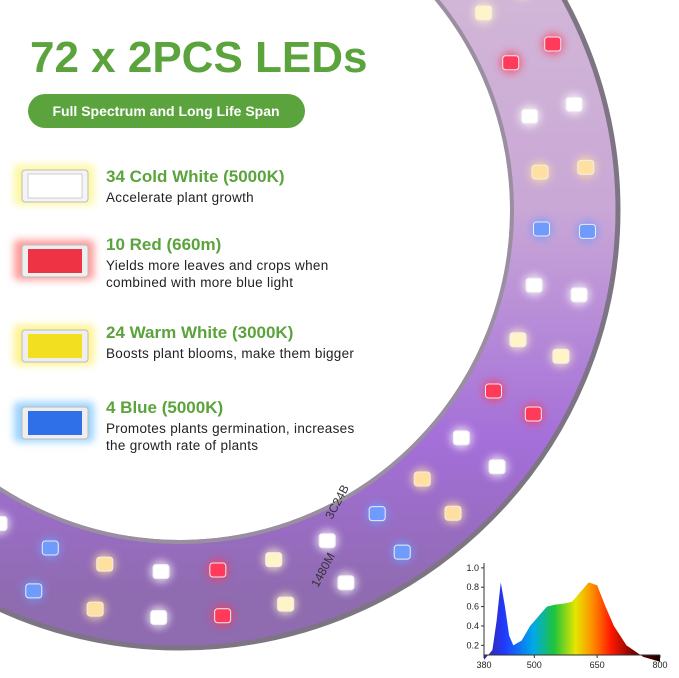 The image size is (679, 678). I want to click on y-tick-label: 0.6, so click(472, 607).